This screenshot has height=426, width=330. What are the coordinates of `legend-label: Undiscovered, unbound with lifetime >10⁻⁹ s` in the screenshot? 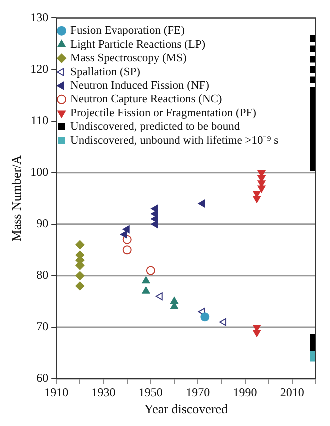 It's located at (175, 140).